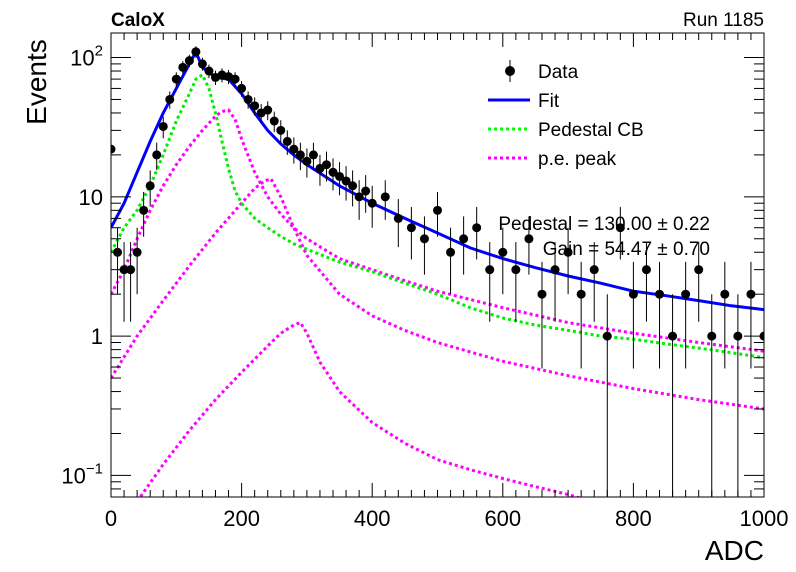  What do you see at coordinates (91, 197) in the screenshot?
I see `y-tick-label: 10` at bounding box center [91, 197].